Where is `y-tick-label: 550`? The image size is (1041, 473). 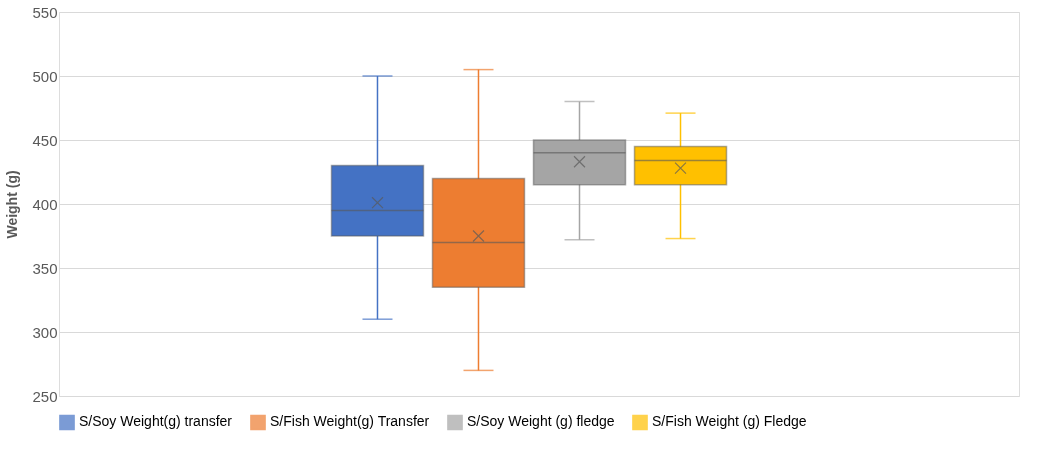
y-tick-label: 550 is located at coordinates (45, 12).